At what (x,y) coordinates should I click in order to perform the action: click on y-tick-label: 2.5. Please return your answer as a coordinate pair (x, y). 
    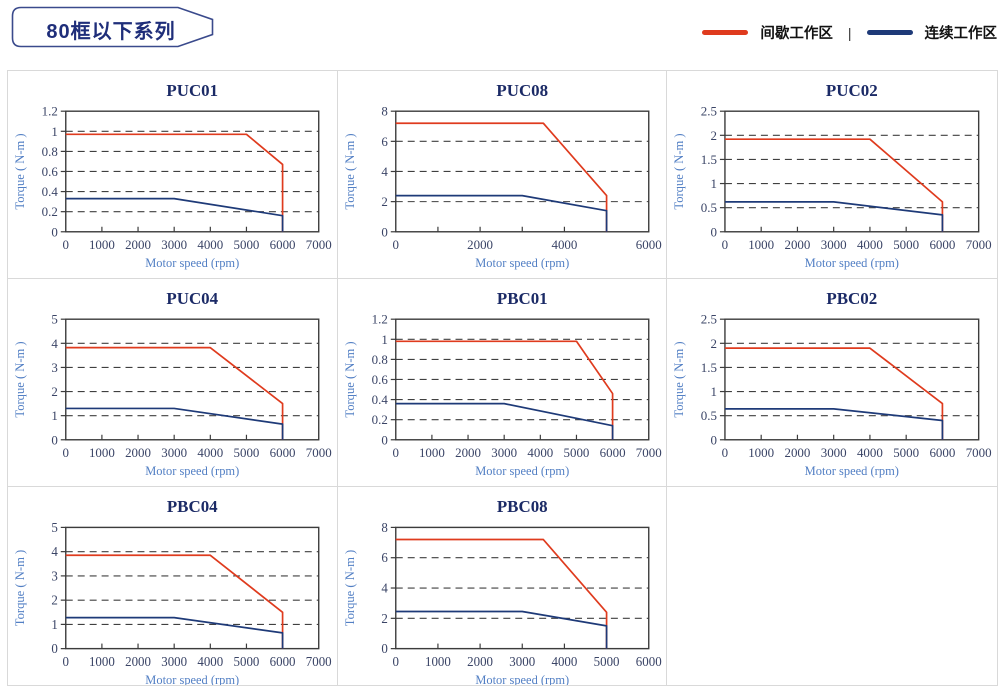
    Looking at the image, I should click on (709, 319).